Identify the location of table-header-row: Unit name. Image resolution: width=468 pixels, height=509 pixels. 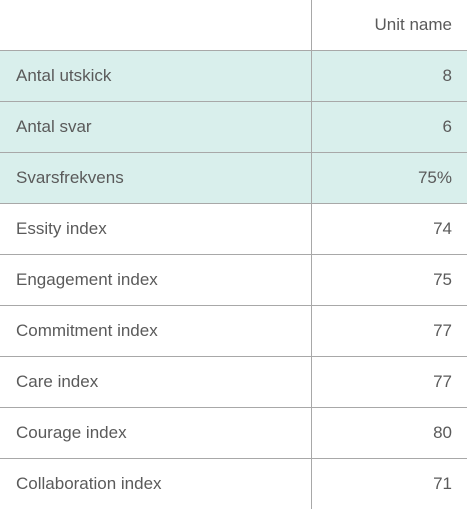
(233, 25).